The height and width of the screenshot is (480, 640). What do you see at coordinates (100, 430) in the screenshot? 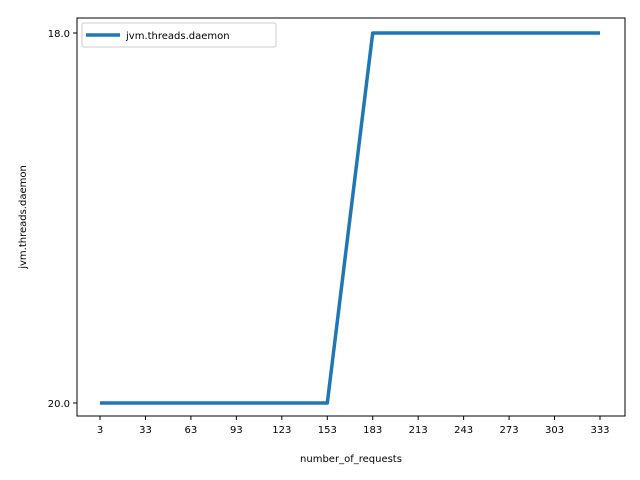
I see `x-tick-label: 3` at bounding box center [100, 430].